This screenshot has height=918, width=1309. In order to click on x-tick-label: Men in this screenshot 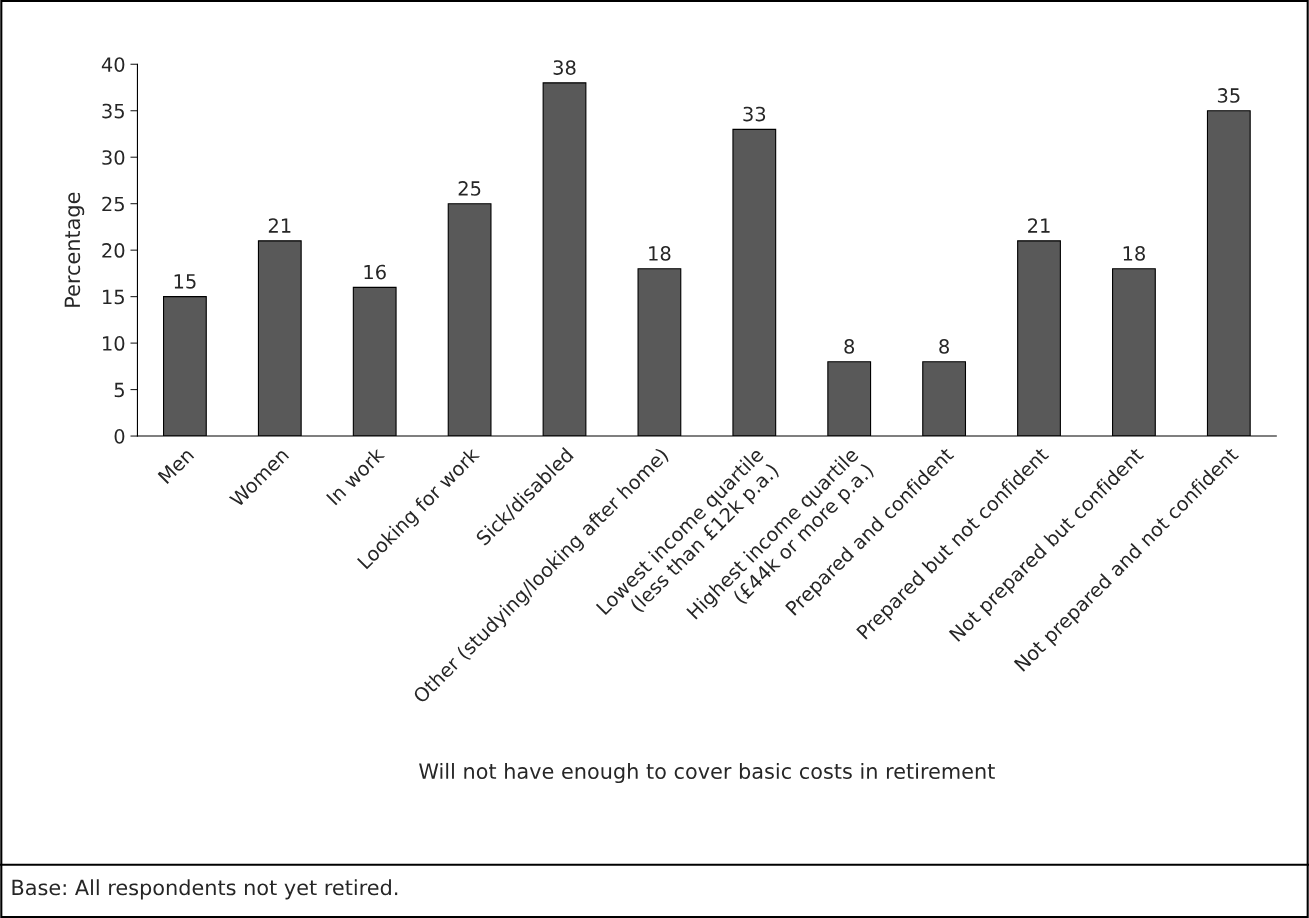, I will do `click(176, 466)`.